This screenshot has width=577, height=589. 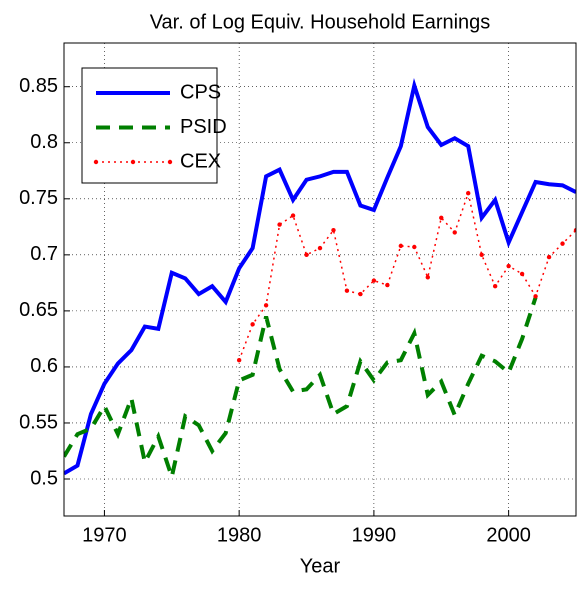 What do you see at coordinates (508, 535) in the screenshot?
I see `x-tick-label: 2000` at bounding box center [508, 535].